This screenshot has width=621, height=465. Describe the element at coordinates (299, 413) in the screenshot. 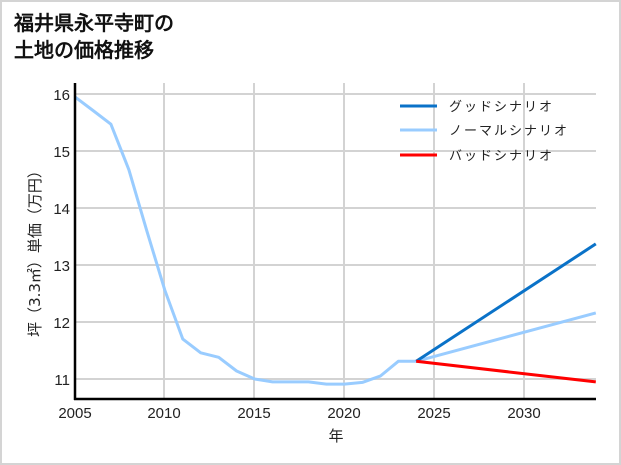

I see `x-tick-labels: 2005 2010 2015 2020 2025 2030` at that location.